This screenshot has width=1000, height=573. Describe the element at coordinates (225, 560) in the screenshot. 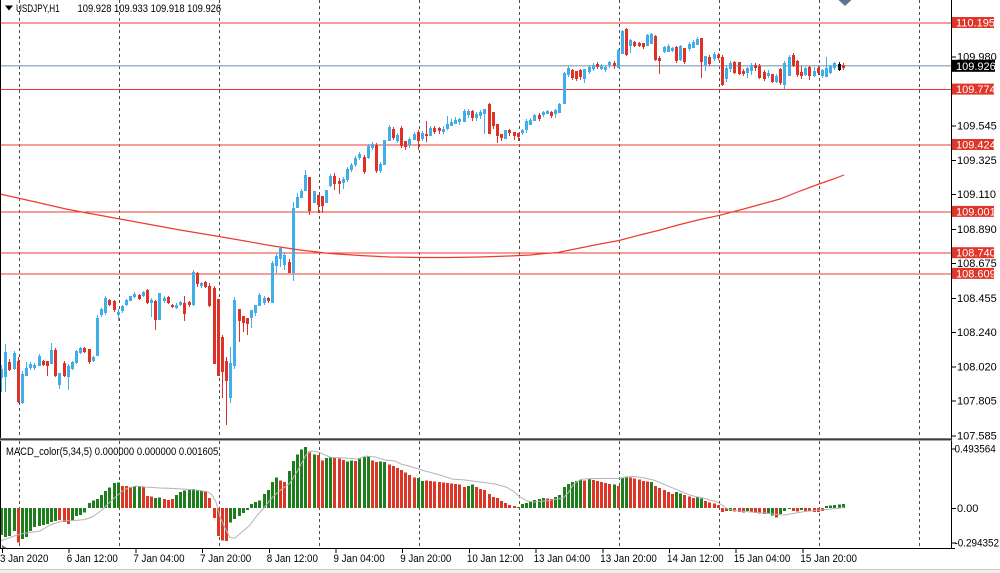

I see `svg-text: 7 Jan 20:00` at that location.